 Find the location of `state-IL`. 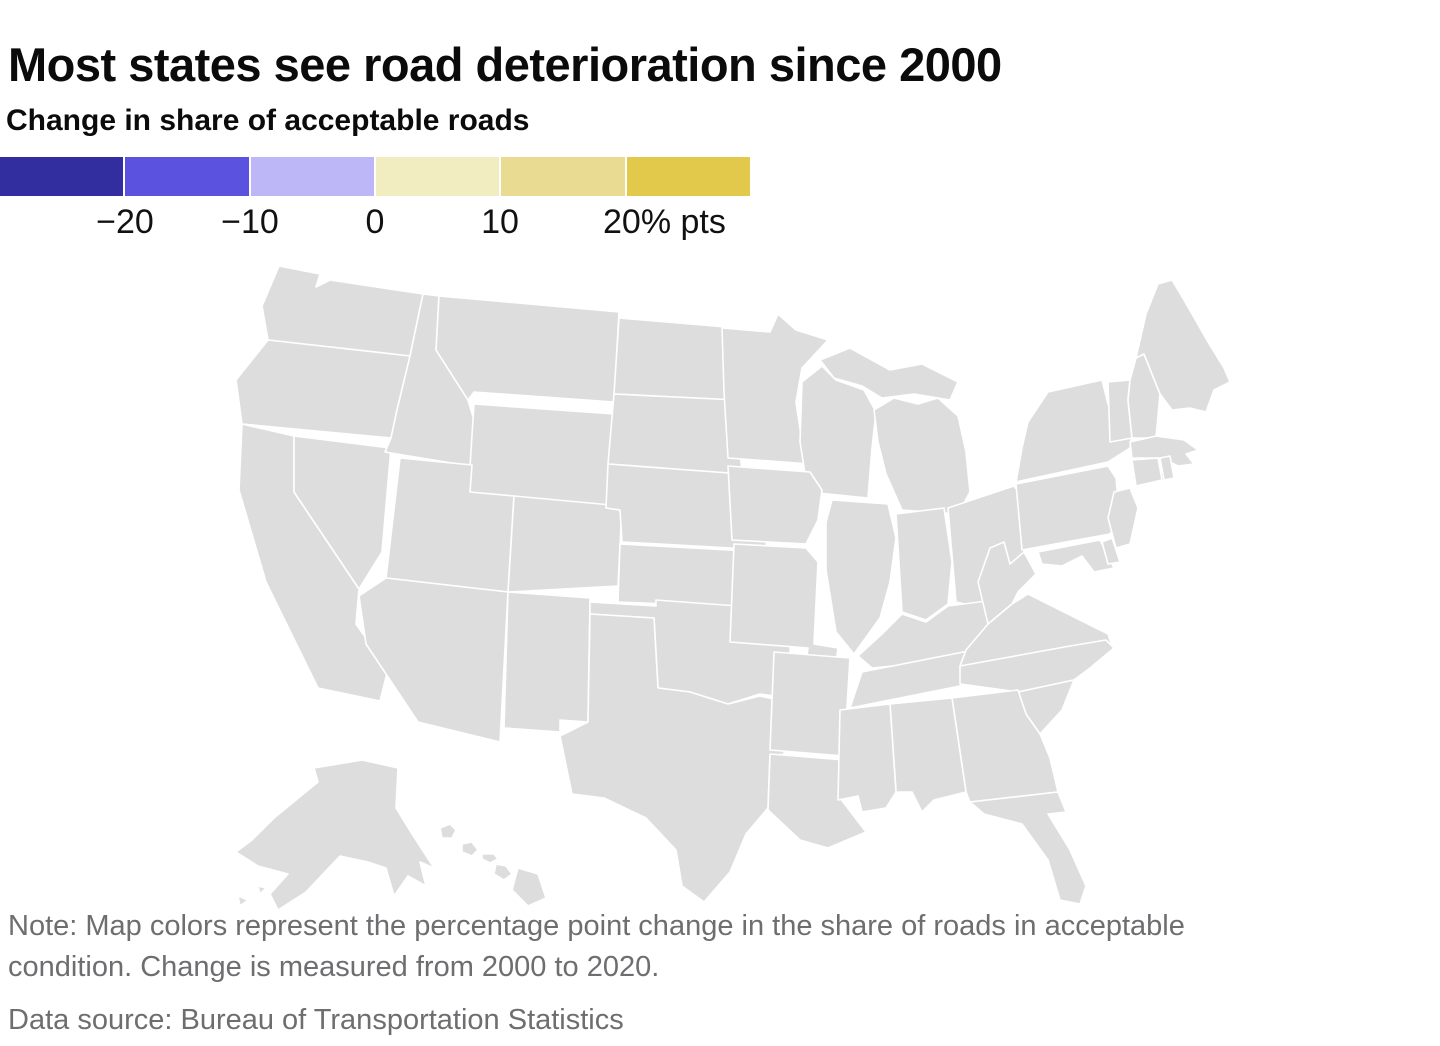

state-IL is located at coordinates (861, 577).